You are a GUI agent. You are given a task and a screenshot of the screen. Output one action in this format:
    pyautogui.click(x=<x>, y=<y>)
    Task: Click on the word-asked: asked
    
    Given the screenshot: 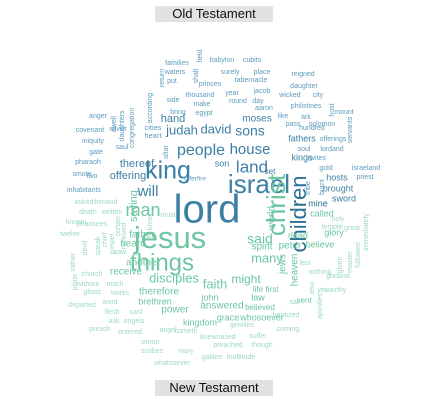 What is the action you would take?
    pyautogui.click(x=84, y=202)
    